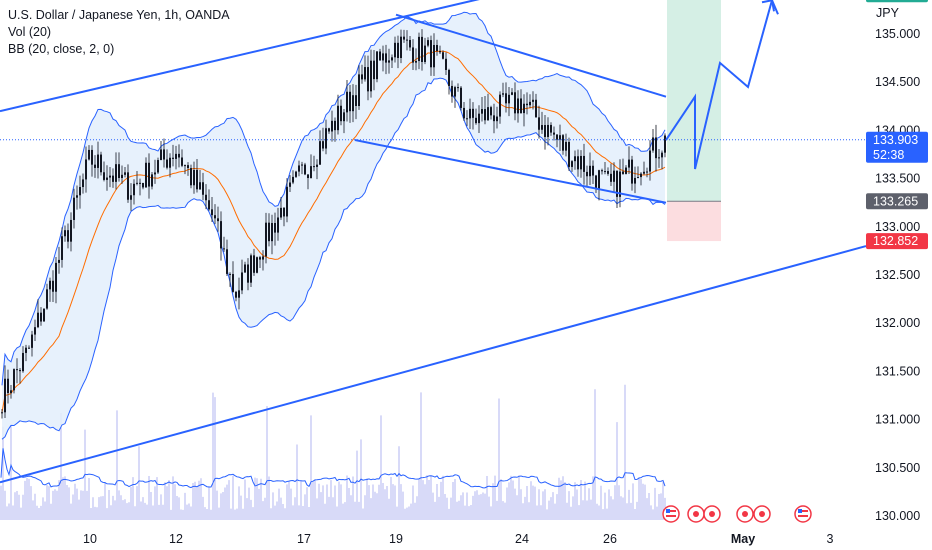  Describe the element at coordinates (803, 511) in the screenshot. I see `flag-stripe` at that location.